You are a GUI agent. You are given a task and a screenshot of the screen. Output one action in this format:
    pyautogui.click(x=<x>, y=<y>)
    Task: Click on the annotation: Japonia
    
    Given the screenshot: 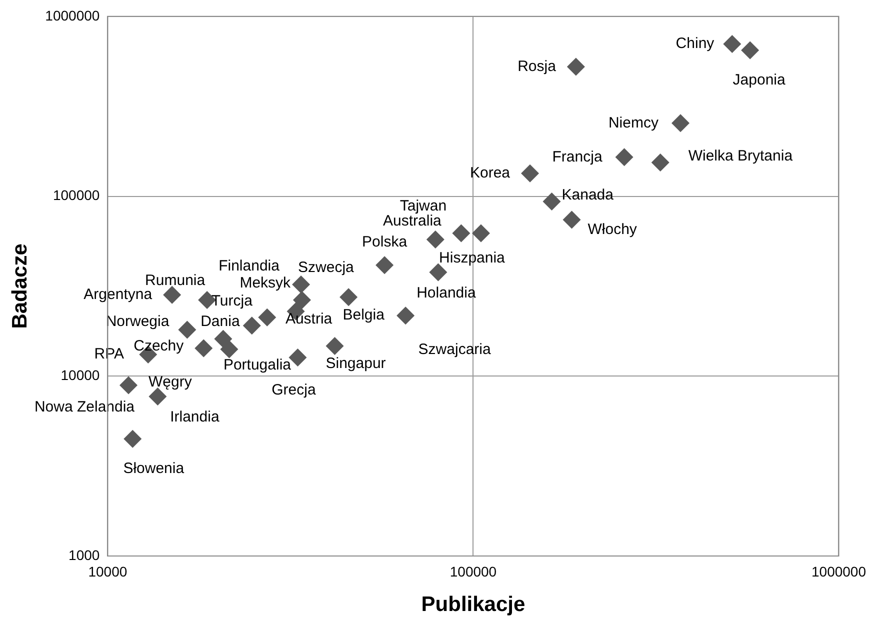 What is the action you would take?
    pyautogui.click(x=759, y=79)
    